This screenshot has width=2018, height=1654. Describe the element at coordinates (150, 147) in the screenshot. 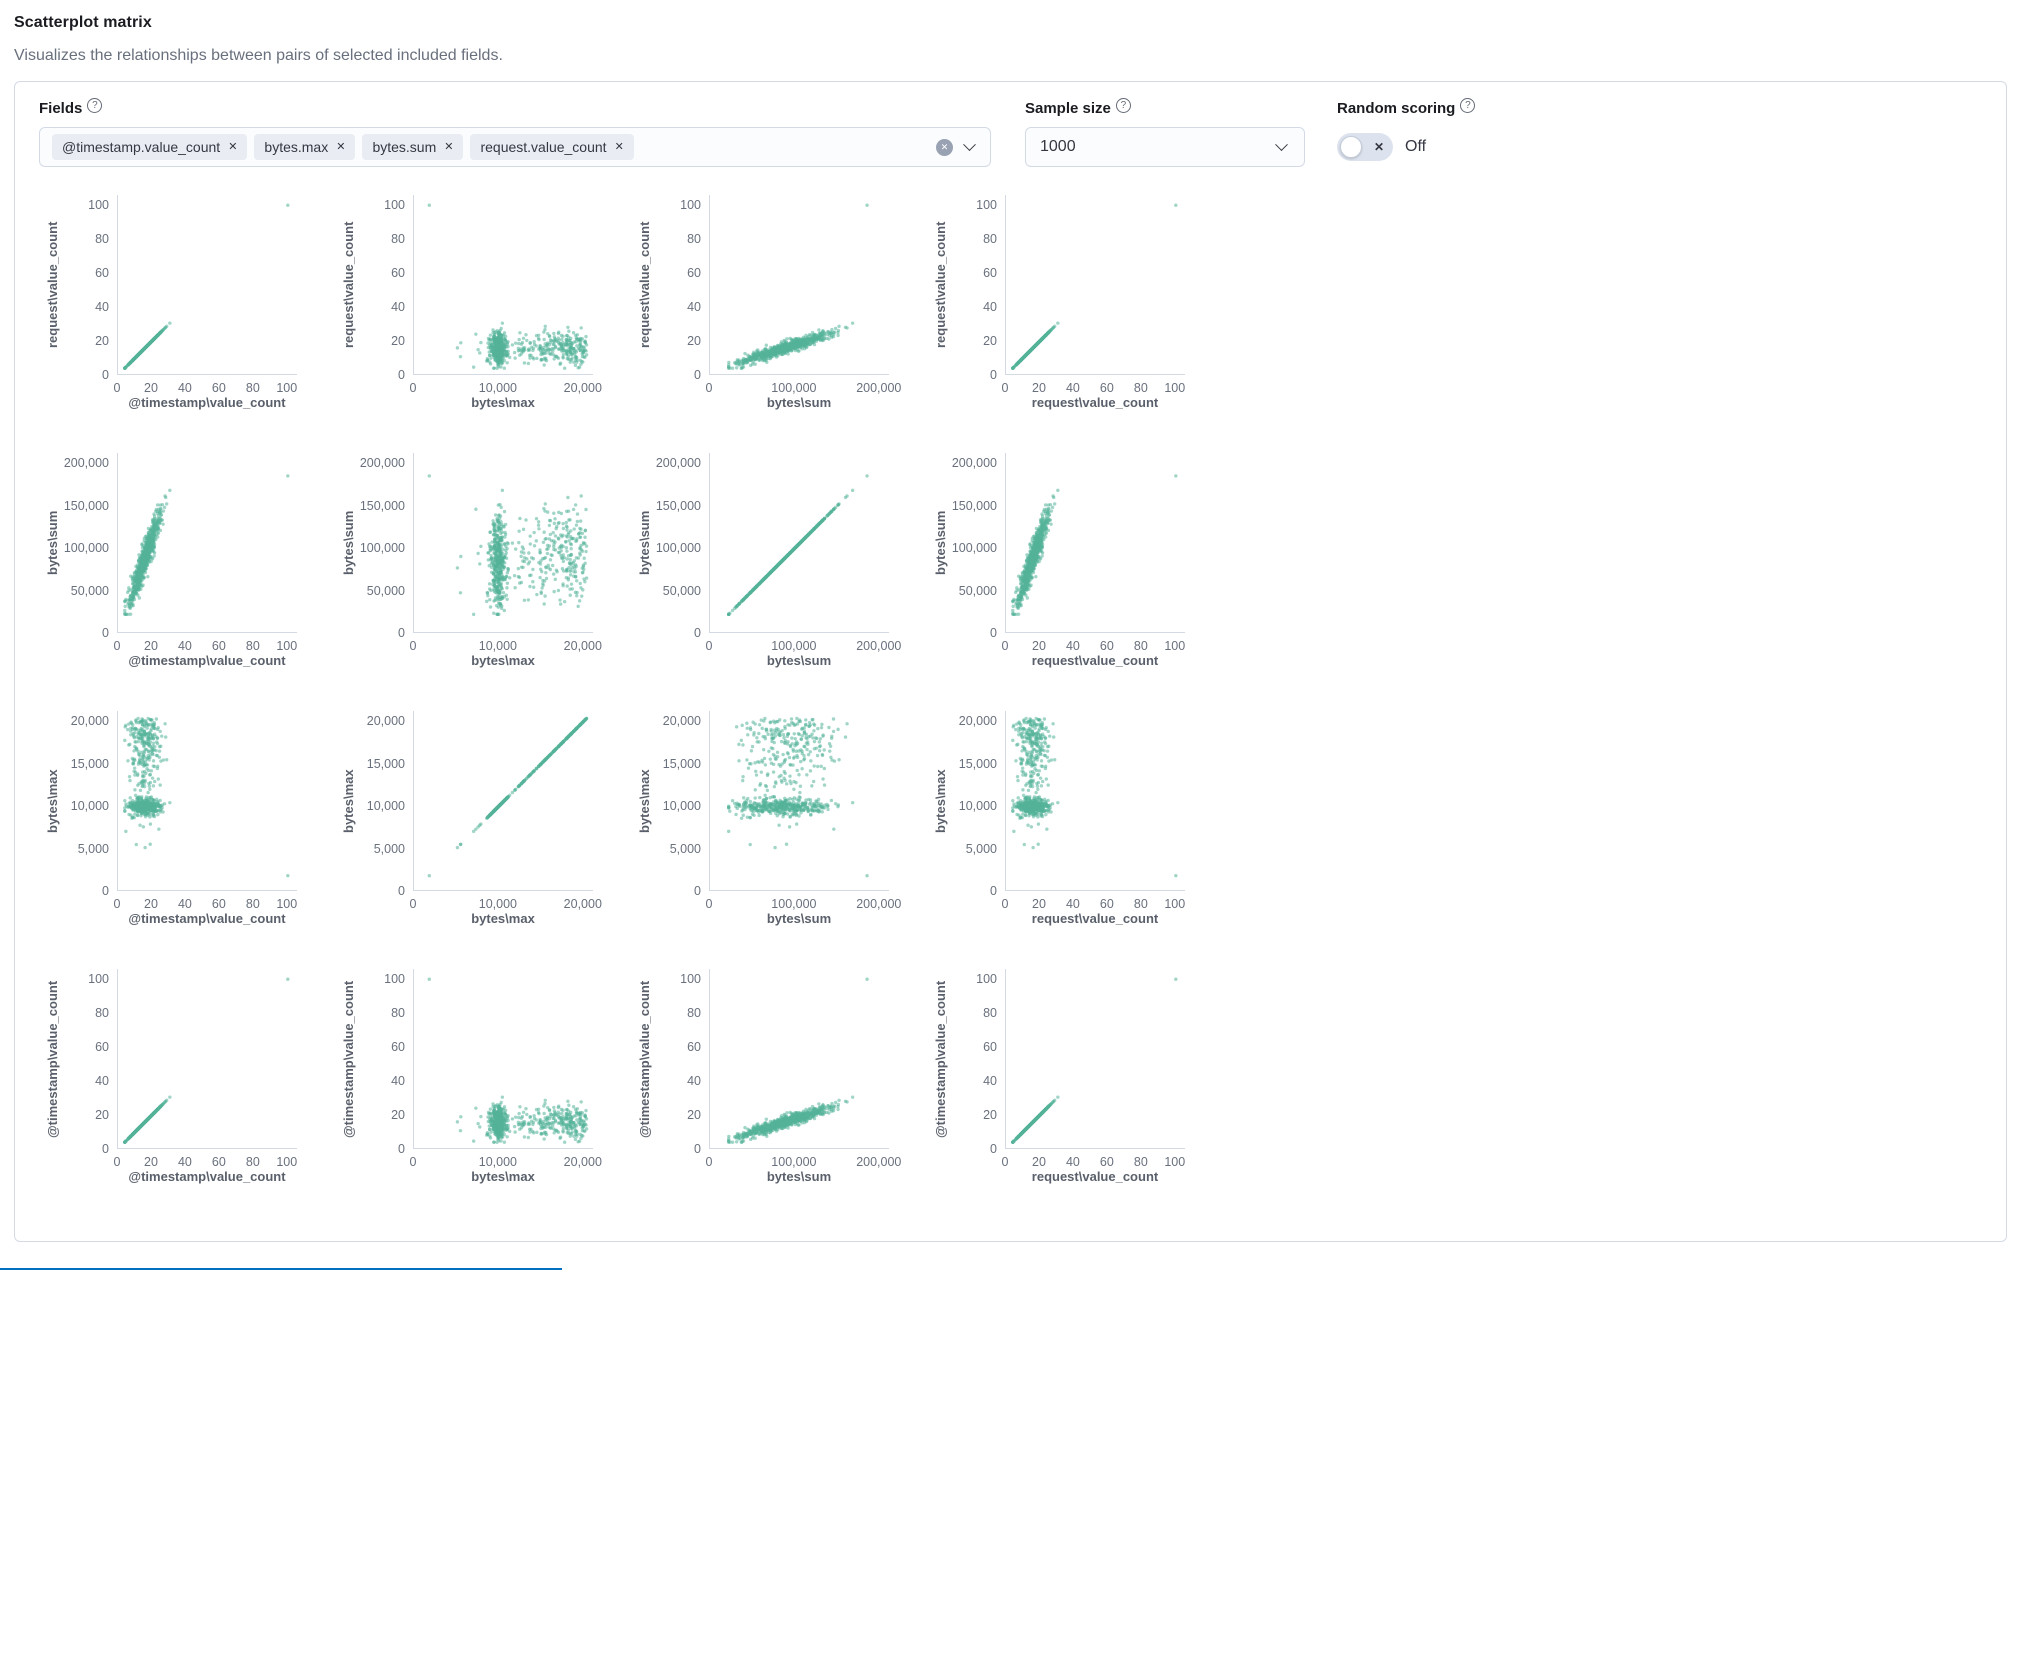

I see `field-pill: @timestamp.value_count ✕` at that location.